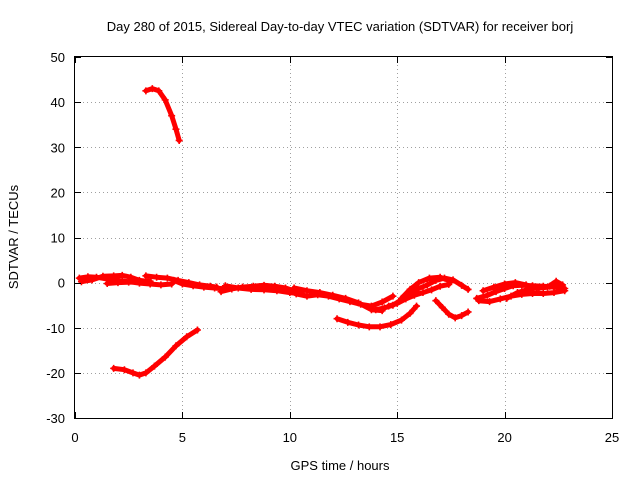  Describe the element at coordinates (290, 437) in the screenshot. I see `x-tick-label: 10` at that location.